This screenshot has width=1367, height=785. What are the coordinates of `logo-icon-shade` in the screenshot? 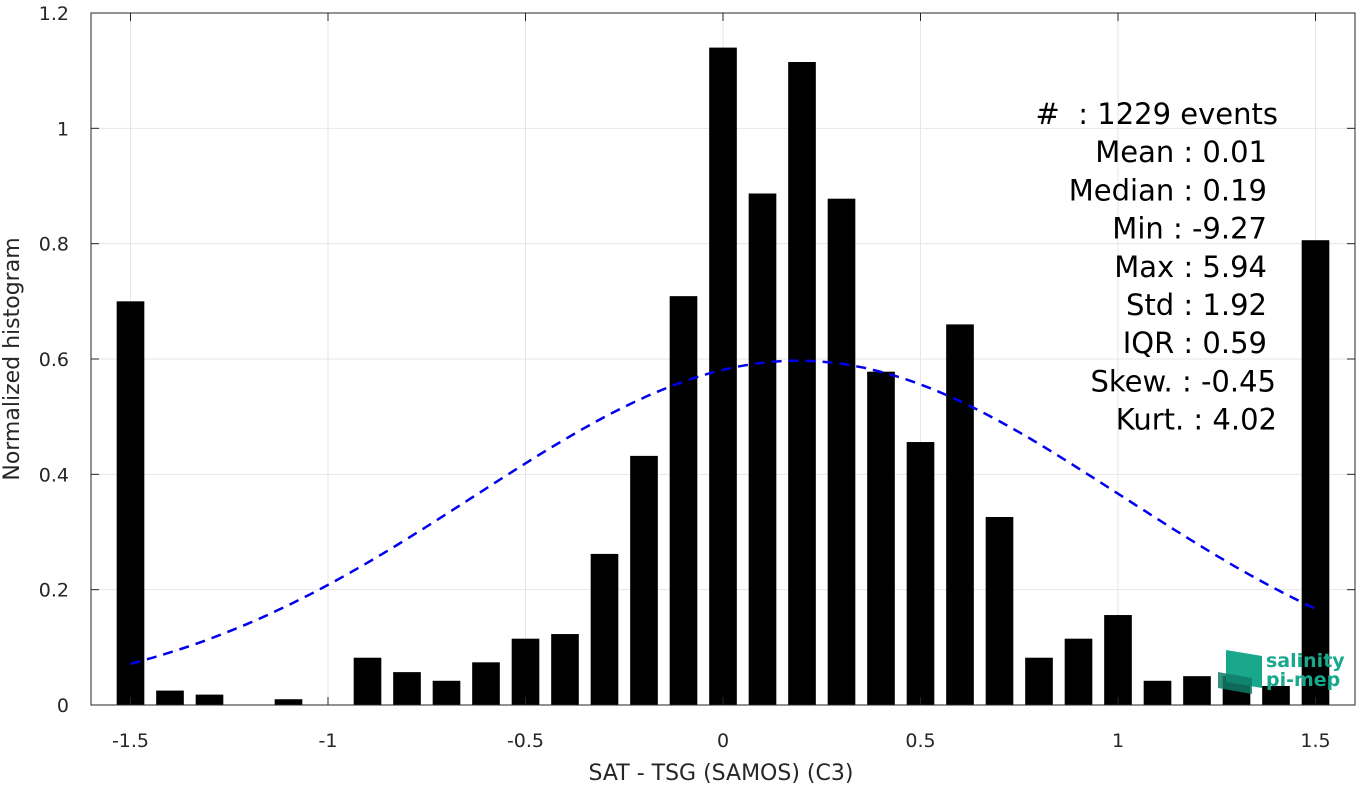 It's located at (1235, 683).